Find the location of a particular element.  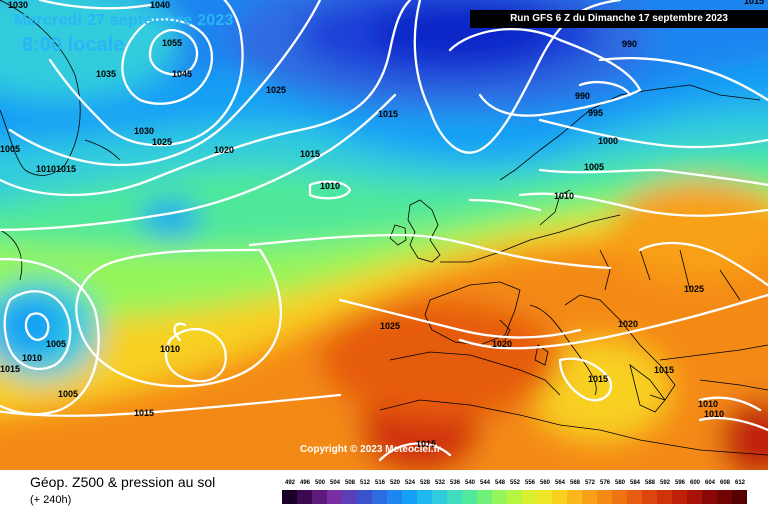

isobar-label: 990 is located at coordinates (582, 96).